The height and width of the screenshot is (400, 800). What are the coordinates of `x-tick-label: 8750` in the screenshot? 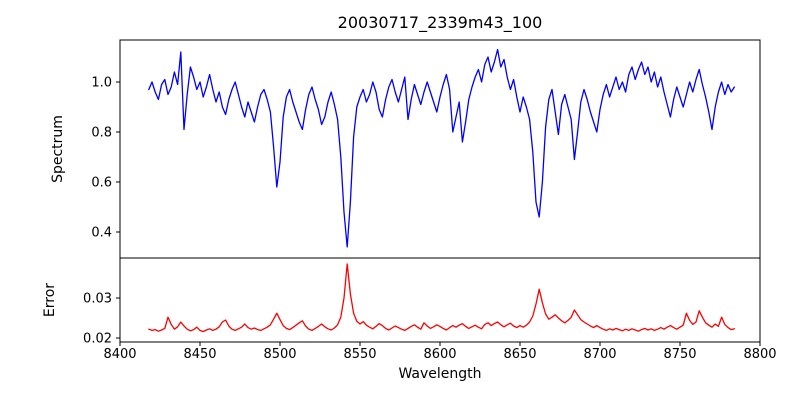 It's located at (679, 354).